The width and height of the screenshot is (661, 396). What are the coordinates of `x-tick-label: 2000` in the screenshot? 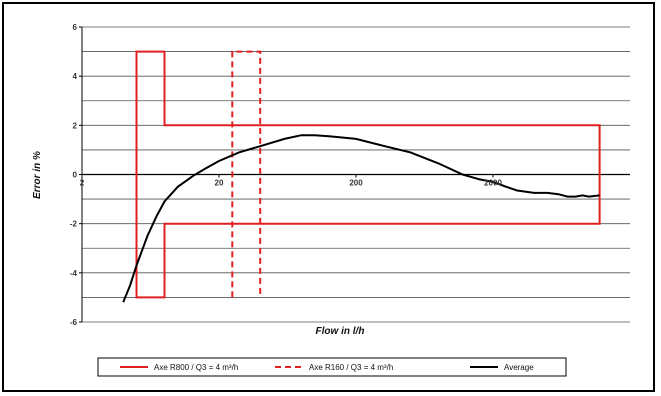 It's located at (493, 183).